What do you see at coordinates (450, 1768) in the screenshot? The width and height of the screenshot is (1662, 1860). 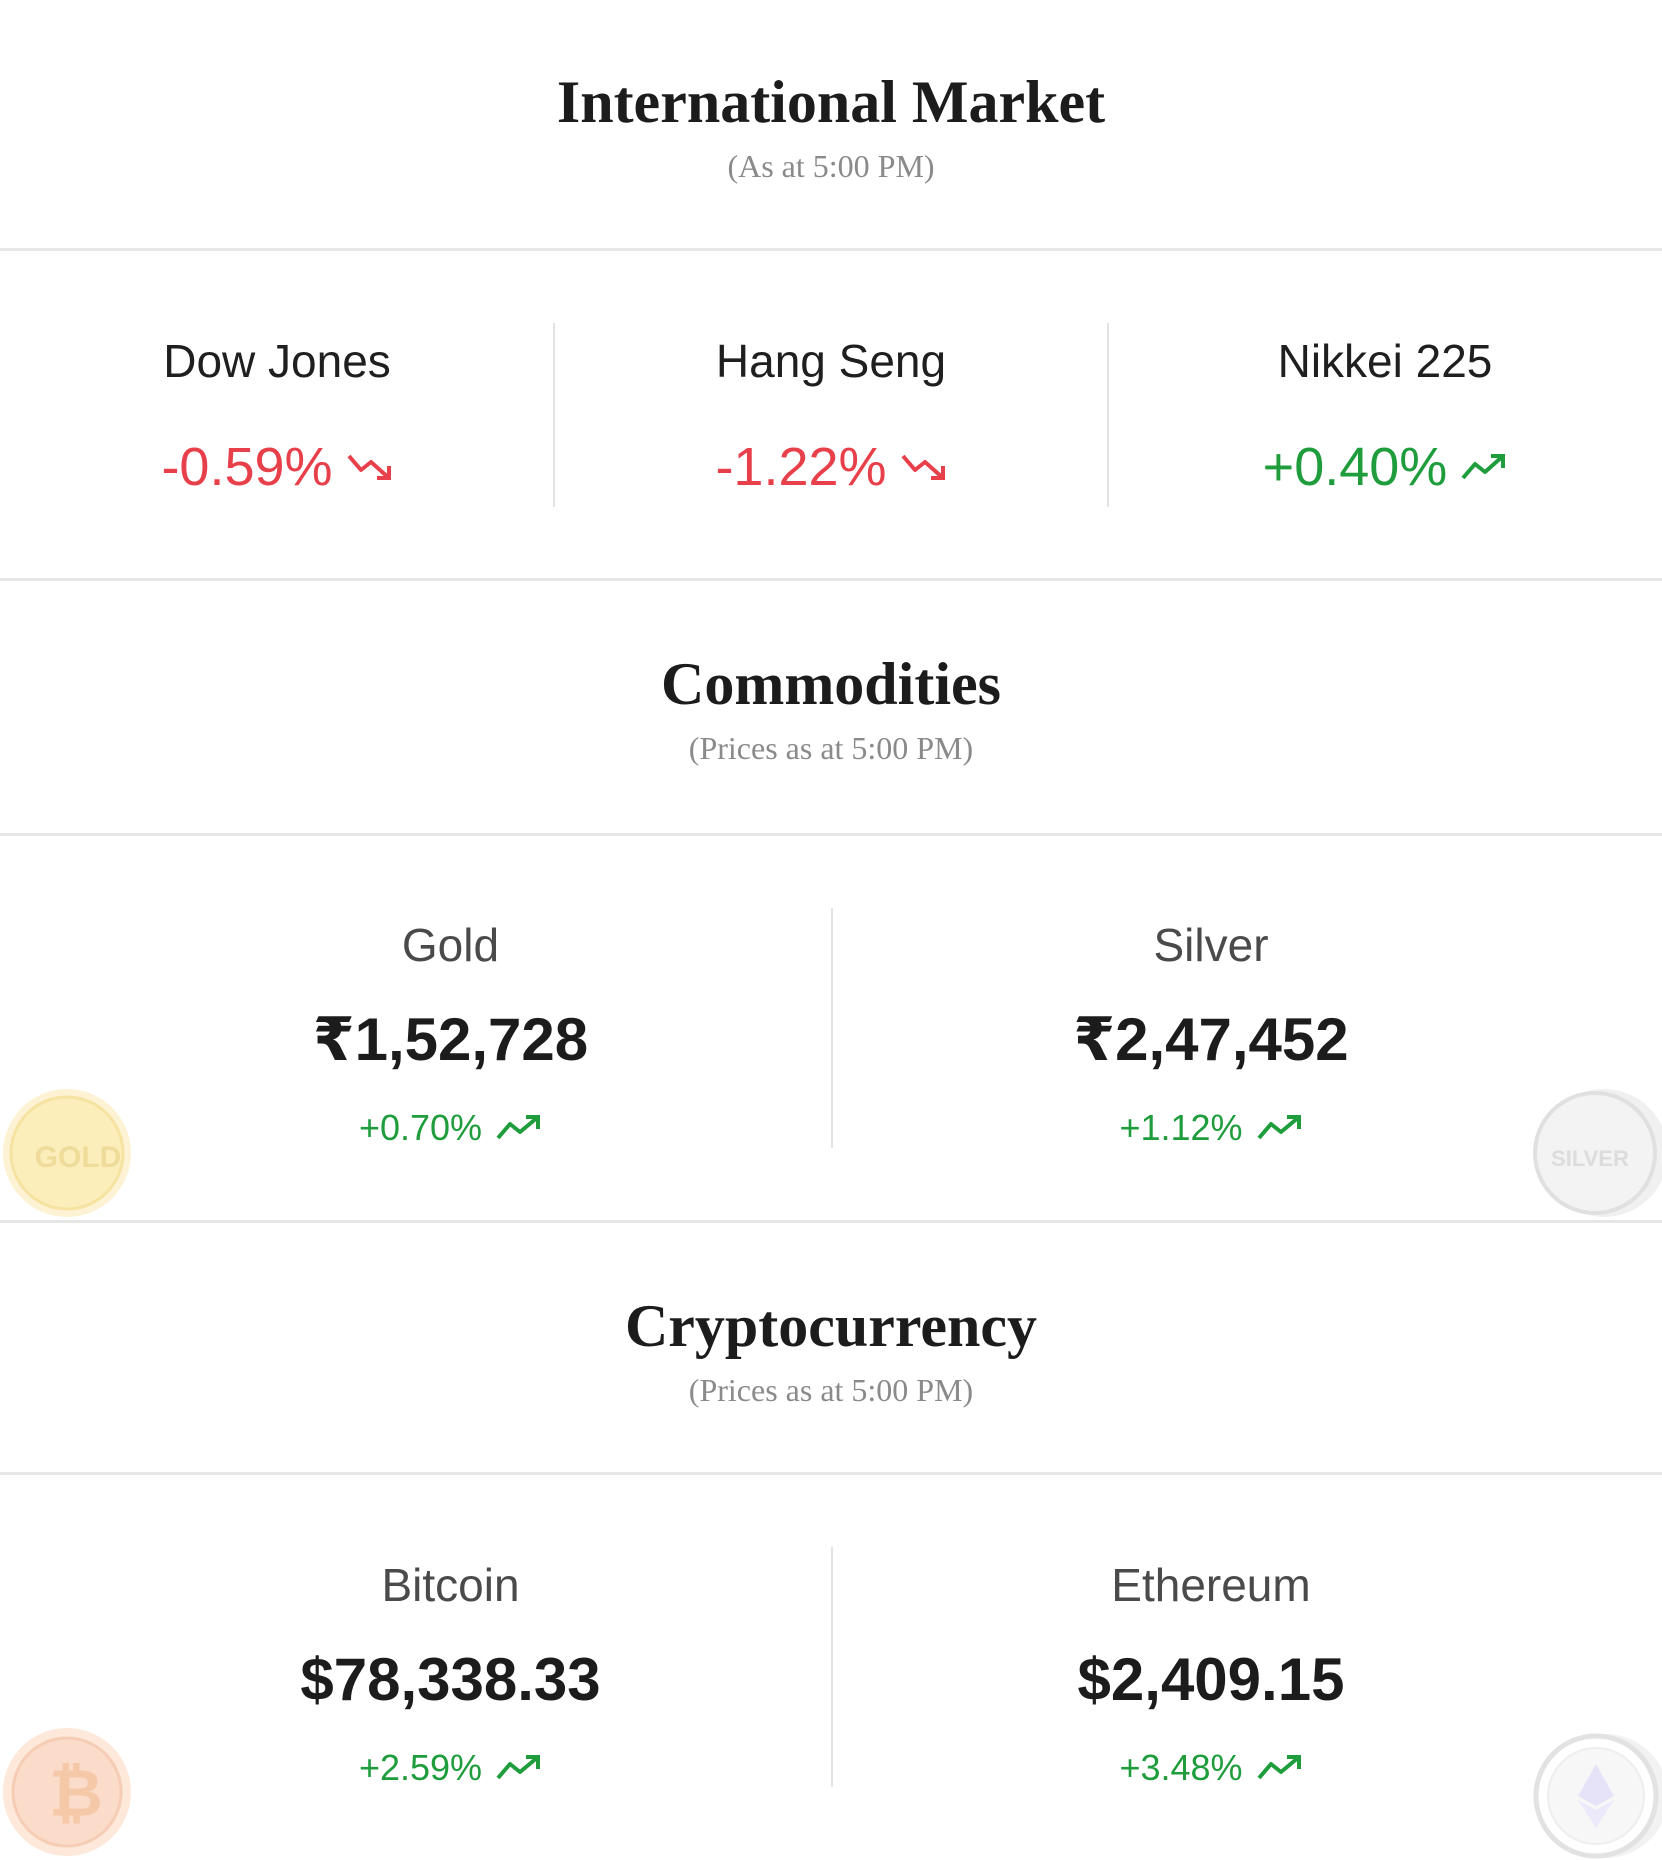 I see `asset-change: +2.59%` at bounding box center [450, 1768].